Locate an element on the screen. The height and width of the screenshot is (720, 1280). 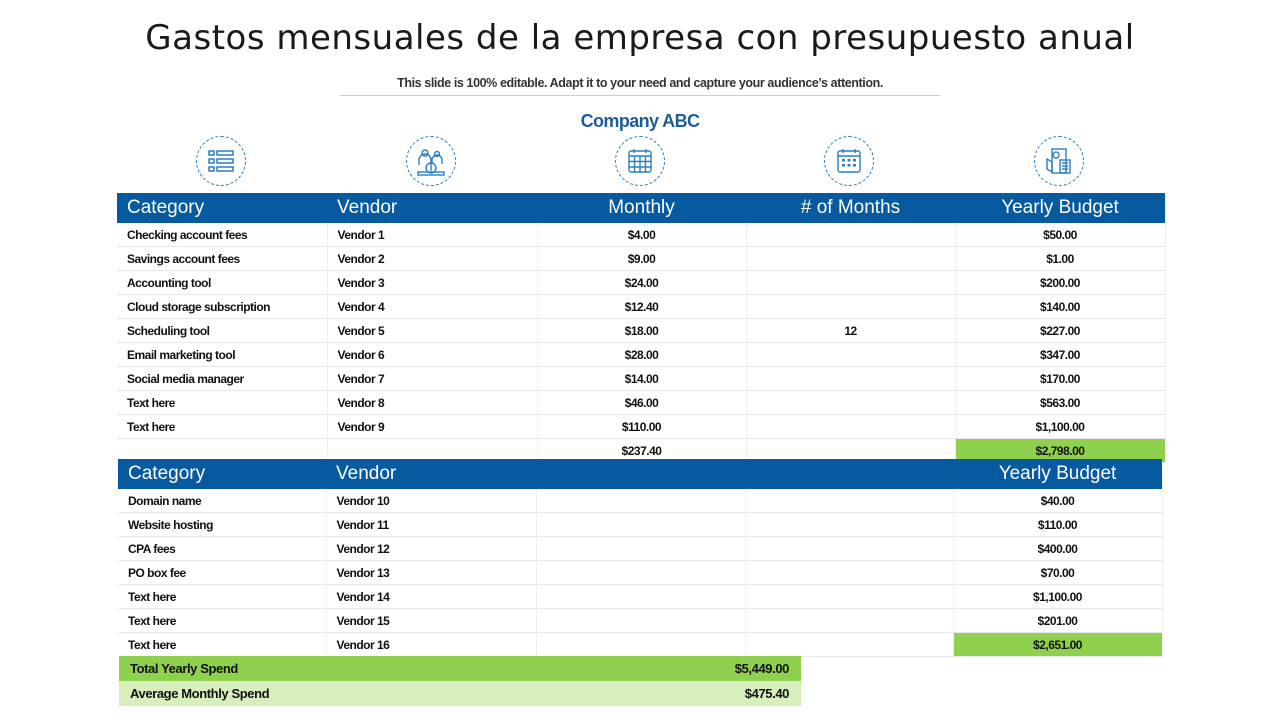
table-row: Domain name Vendor 10 $40.00 is located at coordinates (640, 501).